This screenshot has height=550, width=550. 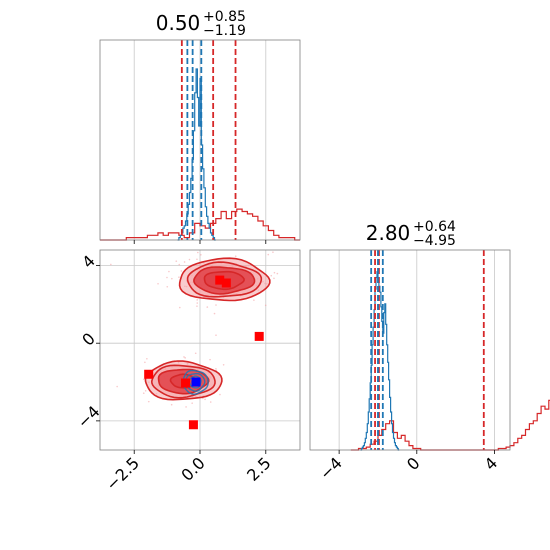 I want to click on scatter-y-tick-label: 0, so click(x=88, y=339).